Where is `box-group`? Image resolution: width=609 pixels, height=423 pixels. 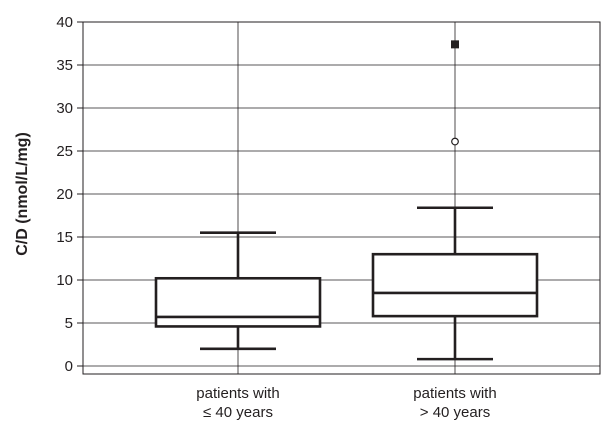 box-group is located at coordinates (238, 291).